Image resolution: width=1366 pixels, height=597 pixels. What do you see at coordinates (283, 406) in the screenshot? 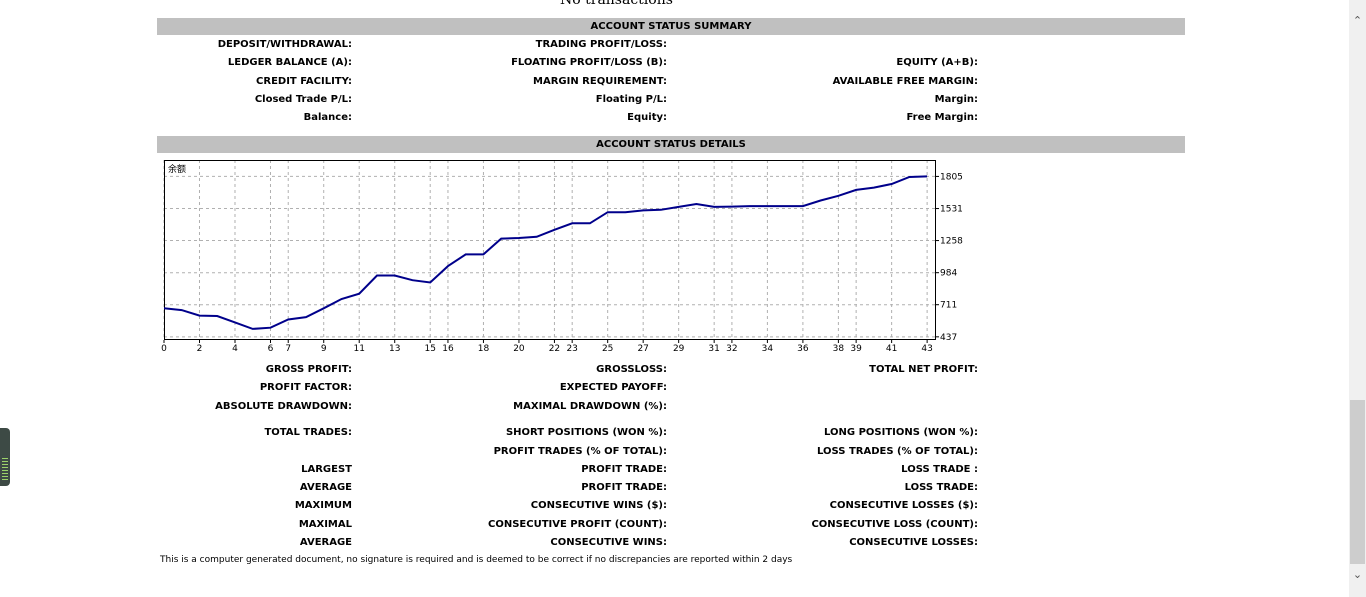
I see `absolute-drawdown-label: ABSOLUTE DRAWDOWN:` at bounding box center [283, 406].